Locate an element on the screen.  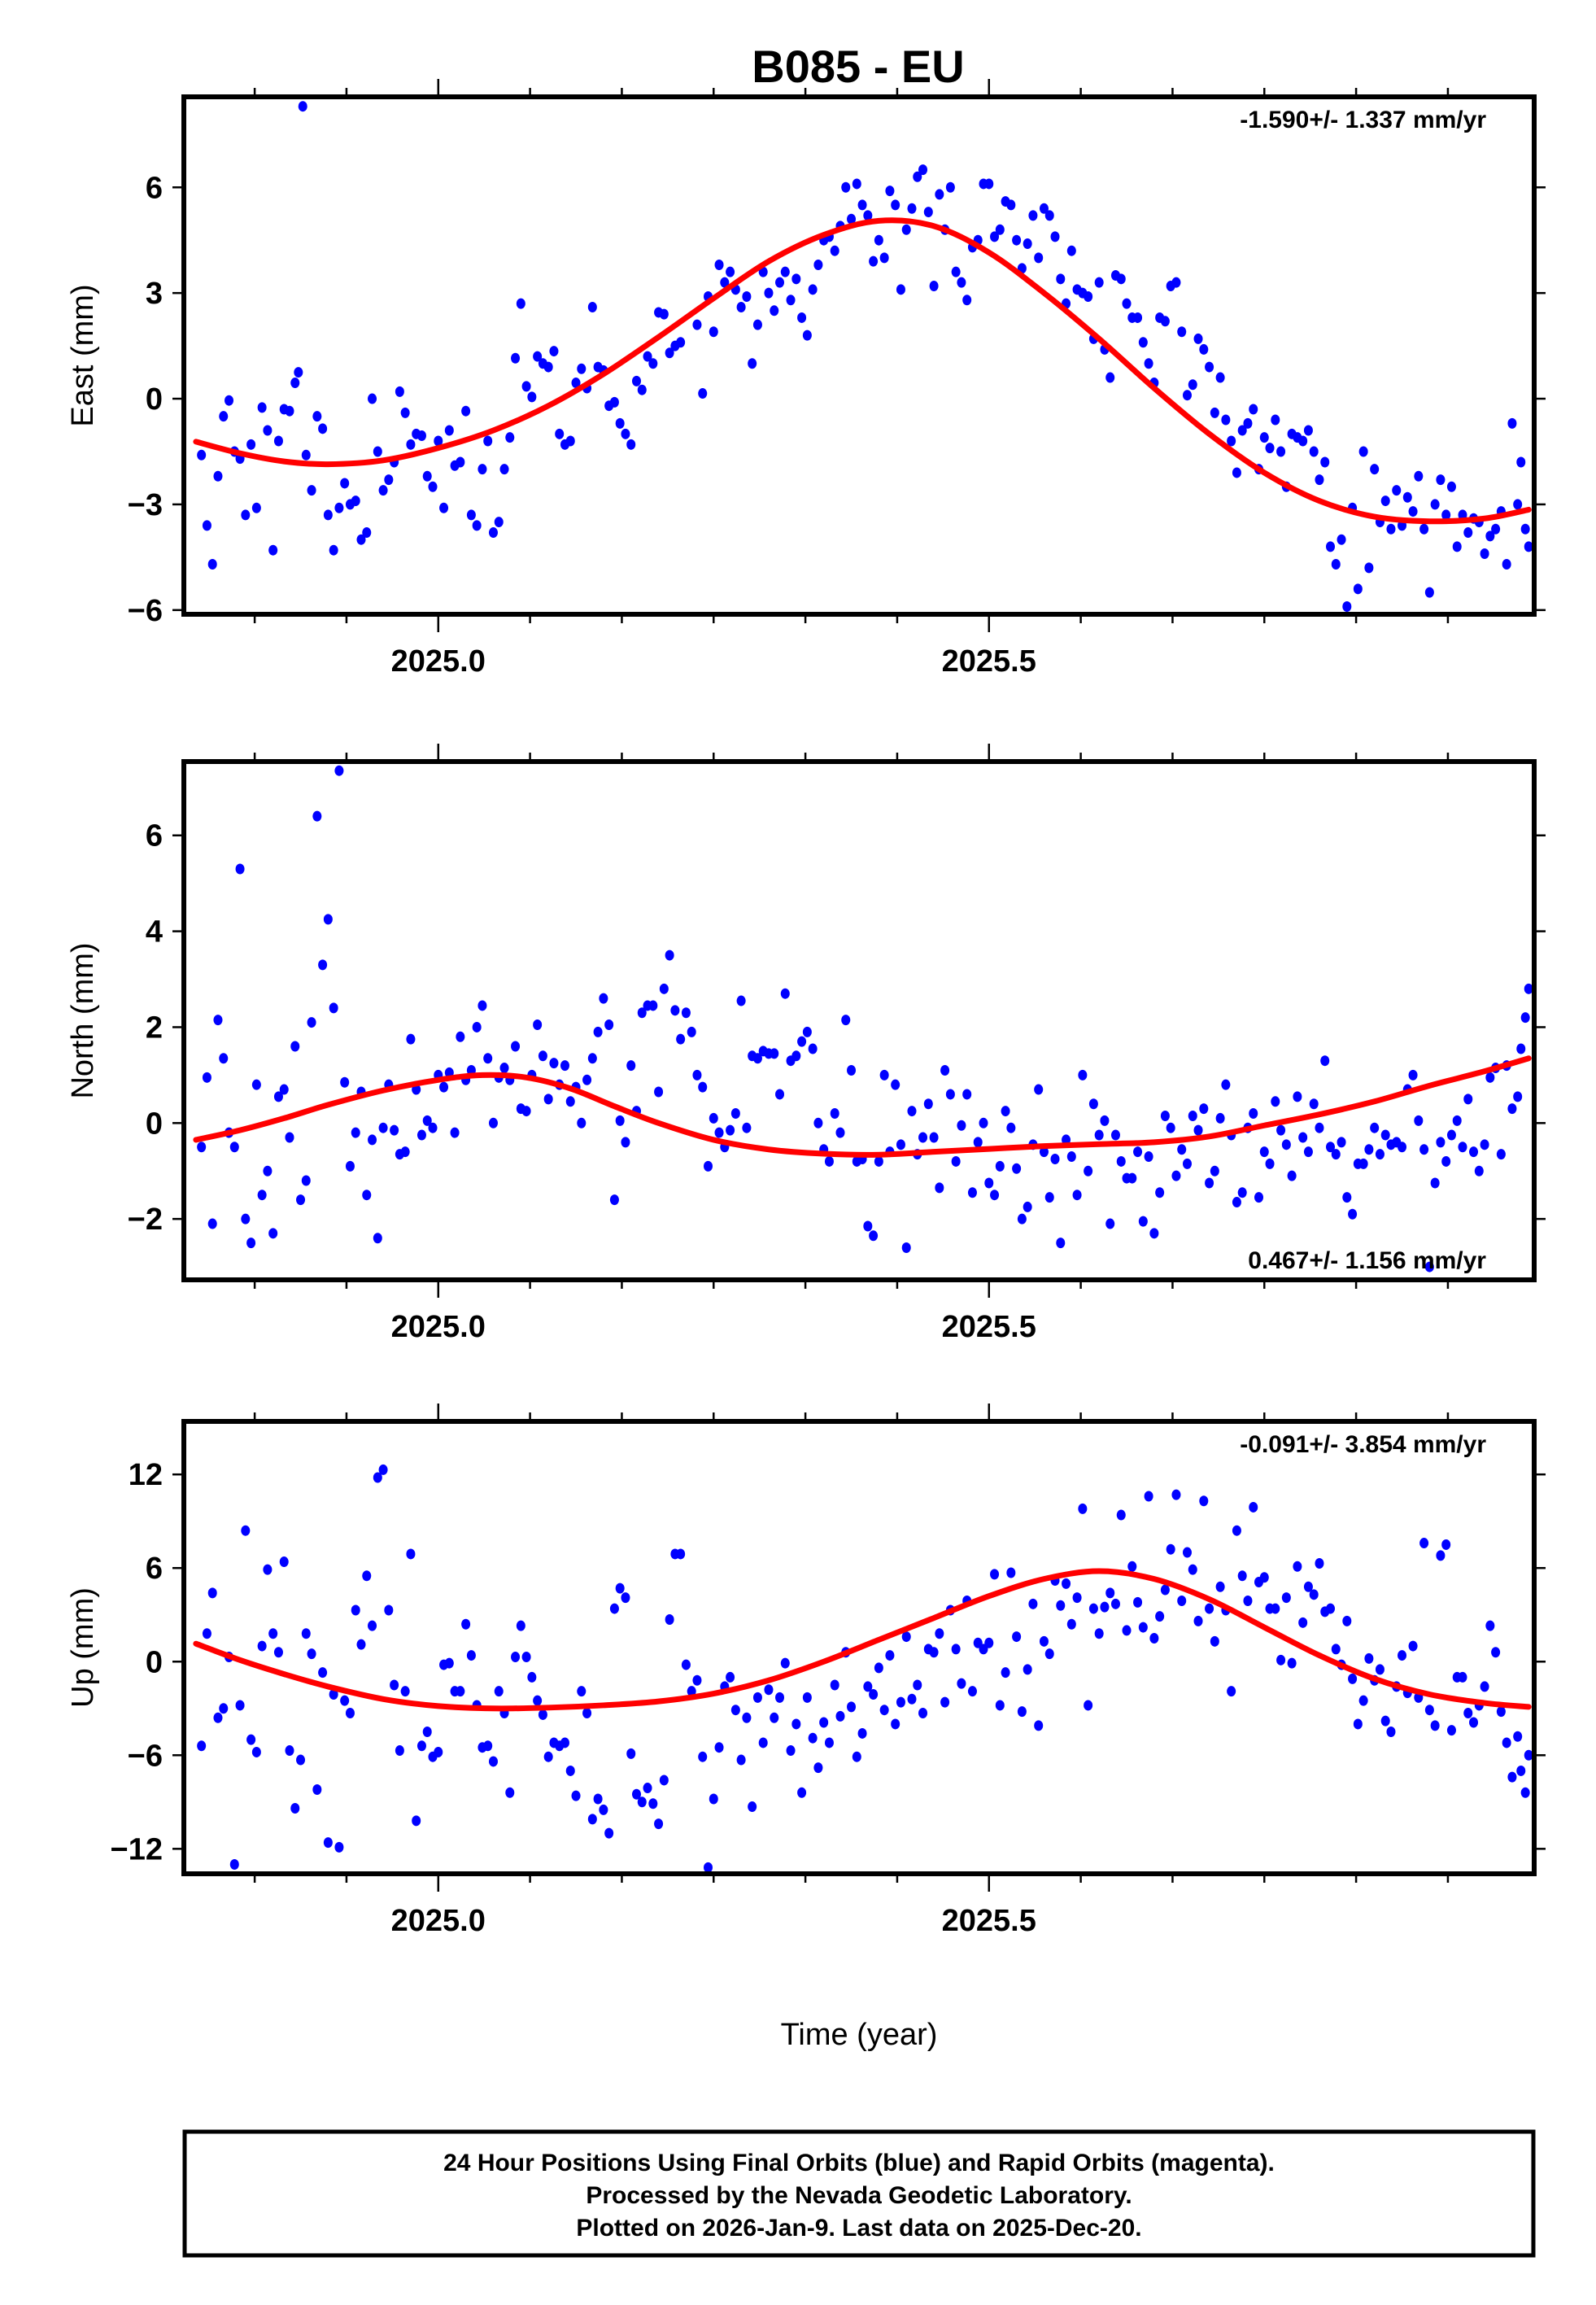
x-axis-label: Time (year) is located at coordinates (859, 2035).